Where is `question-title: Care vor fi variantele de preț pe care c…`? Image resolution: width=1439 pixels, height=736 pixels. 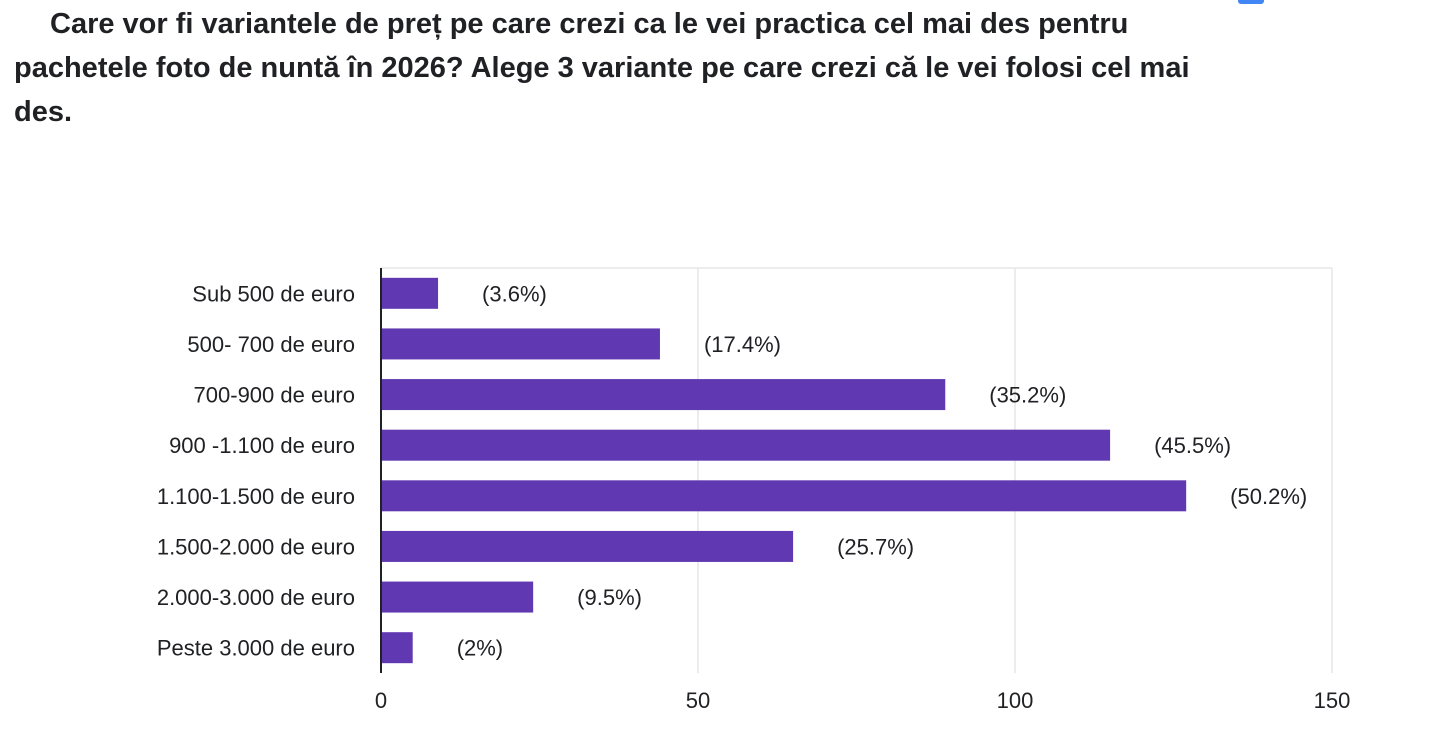
question-title: Care vor fi variantele de preț pe care c… is located at coordinates (602, 68).